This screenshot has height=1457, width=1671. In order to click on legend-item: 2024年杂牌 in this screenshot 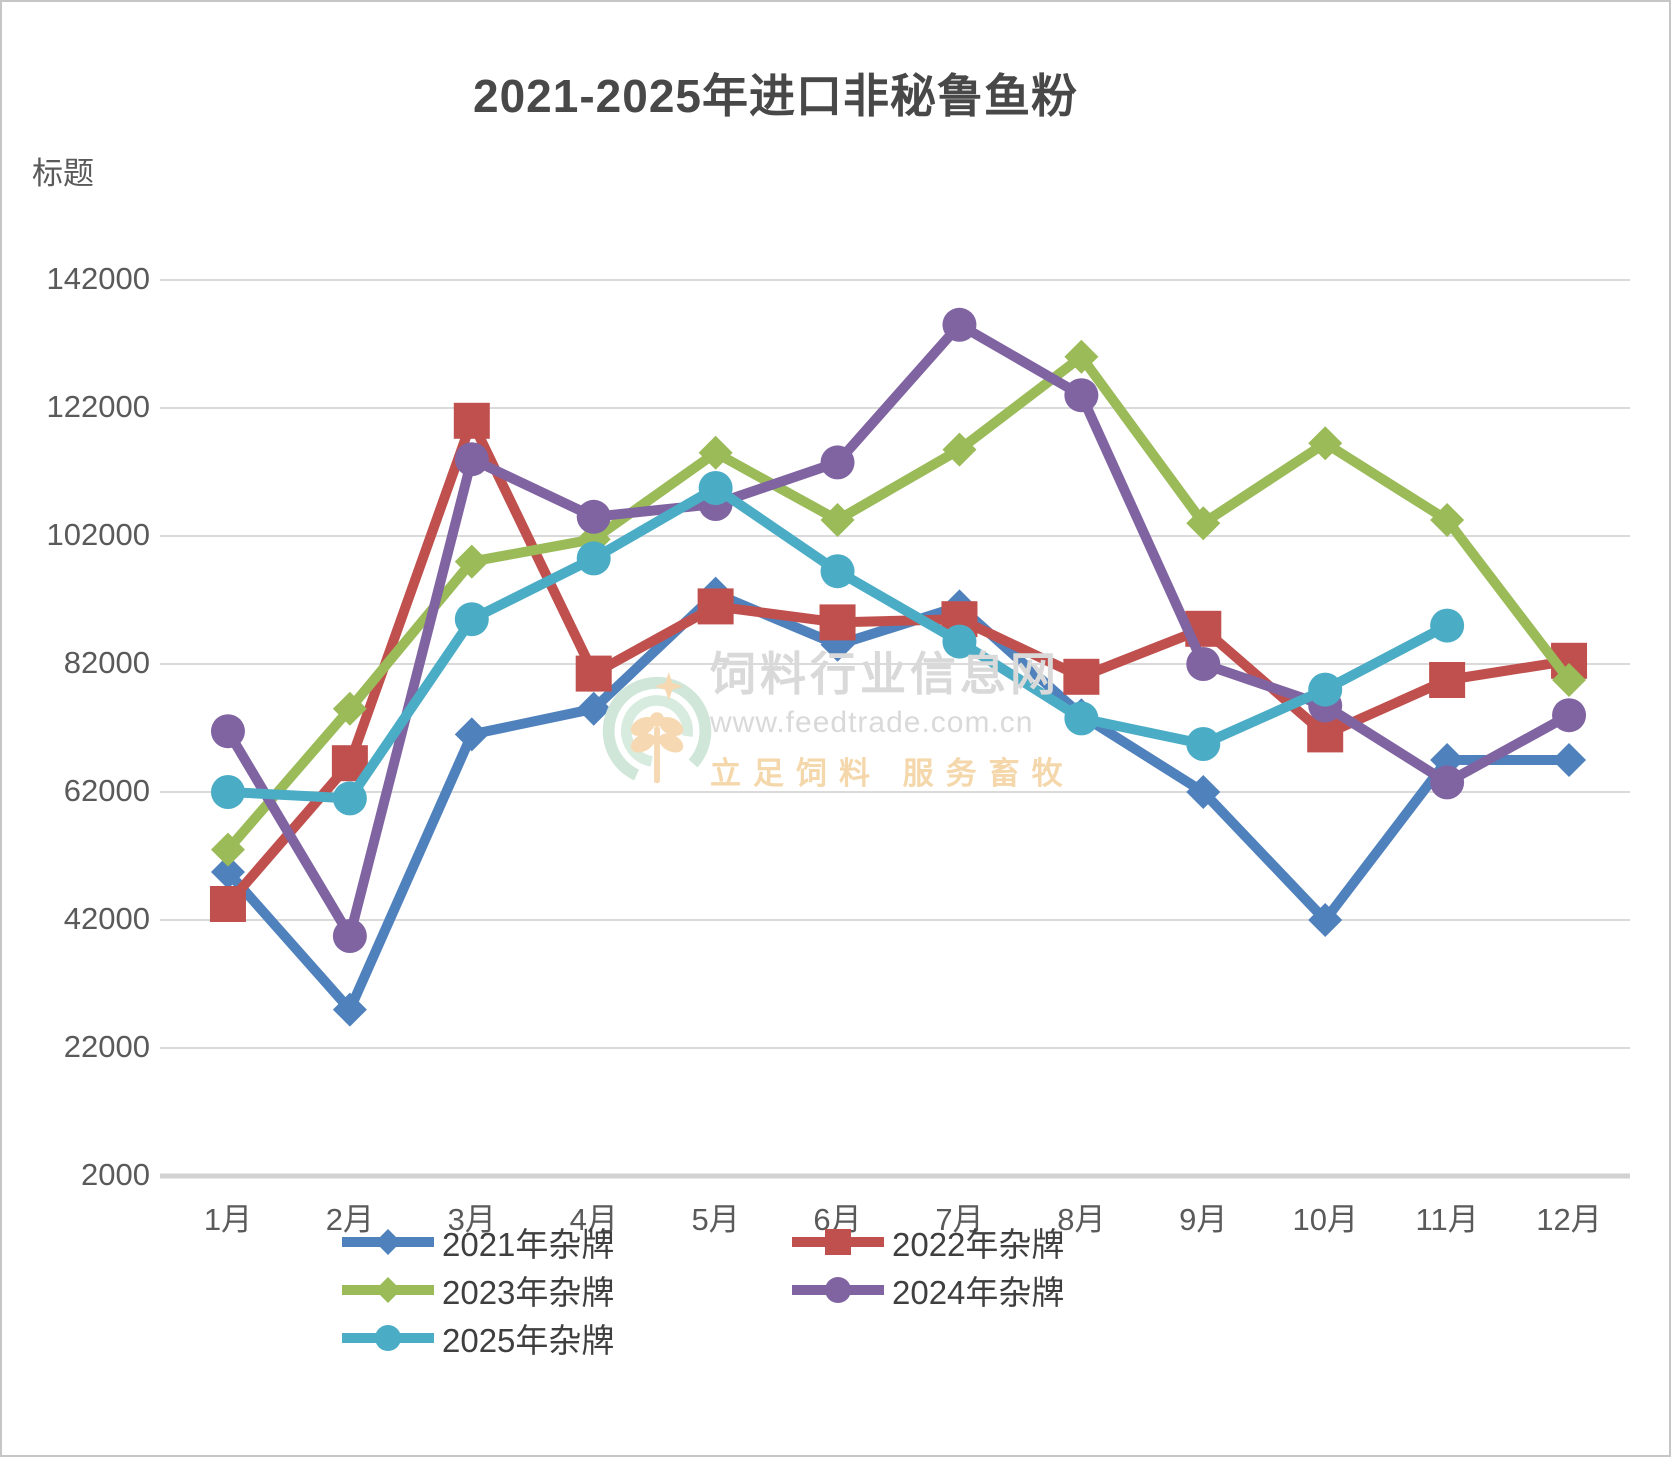, I will do `click(928, 1290)`.